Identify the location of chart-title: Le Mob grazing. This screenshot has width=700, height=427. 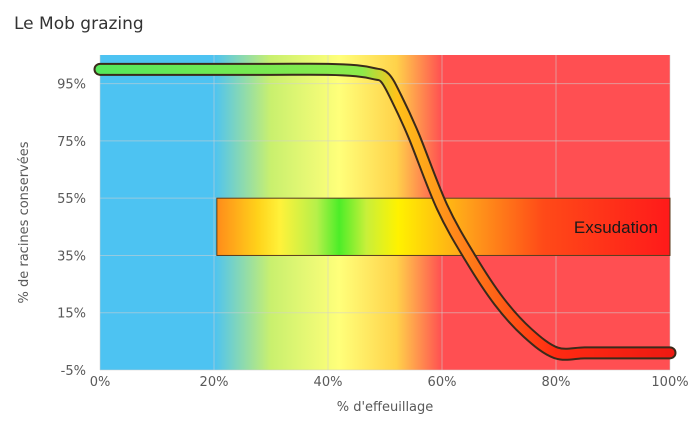
(79, 24).